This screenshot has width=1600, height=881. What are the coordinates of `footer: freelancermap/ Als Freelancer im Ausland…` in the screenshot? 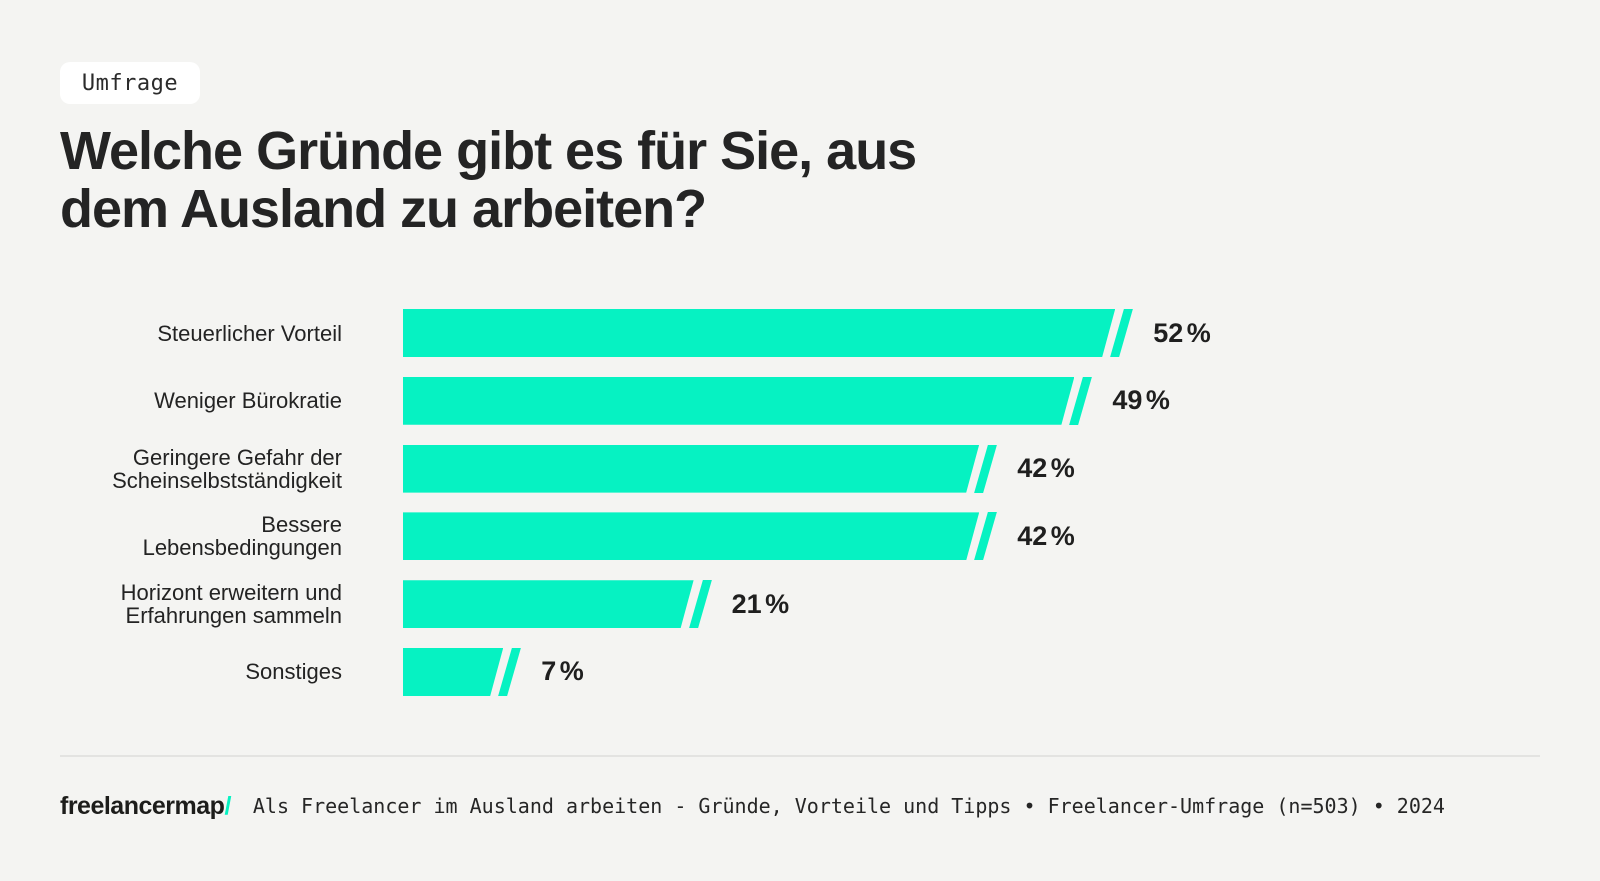 It's located at (752, 806).